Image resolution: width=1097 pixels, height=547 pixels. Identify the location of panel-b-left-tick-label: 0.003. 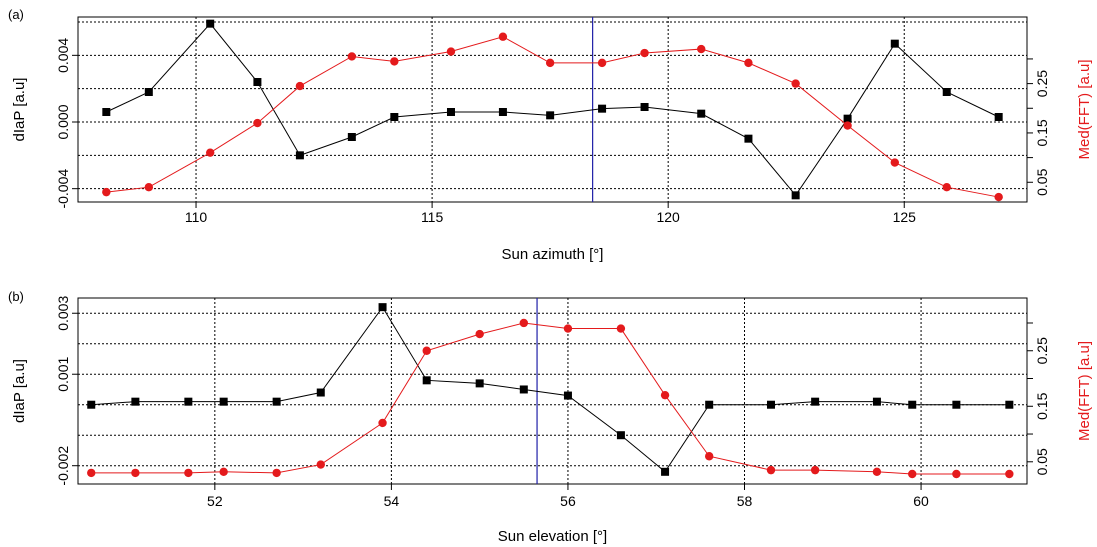
(63, 313).